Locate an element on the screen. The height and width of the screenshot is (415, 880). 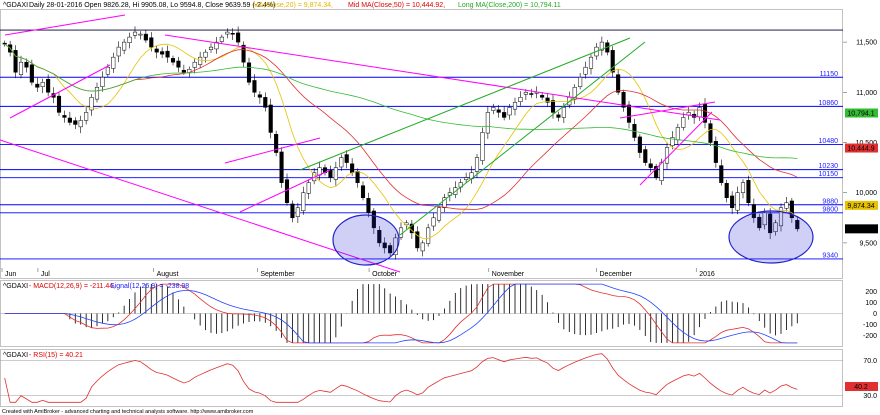
x-tick-label: 2016 is located at coordinates (707, 274).